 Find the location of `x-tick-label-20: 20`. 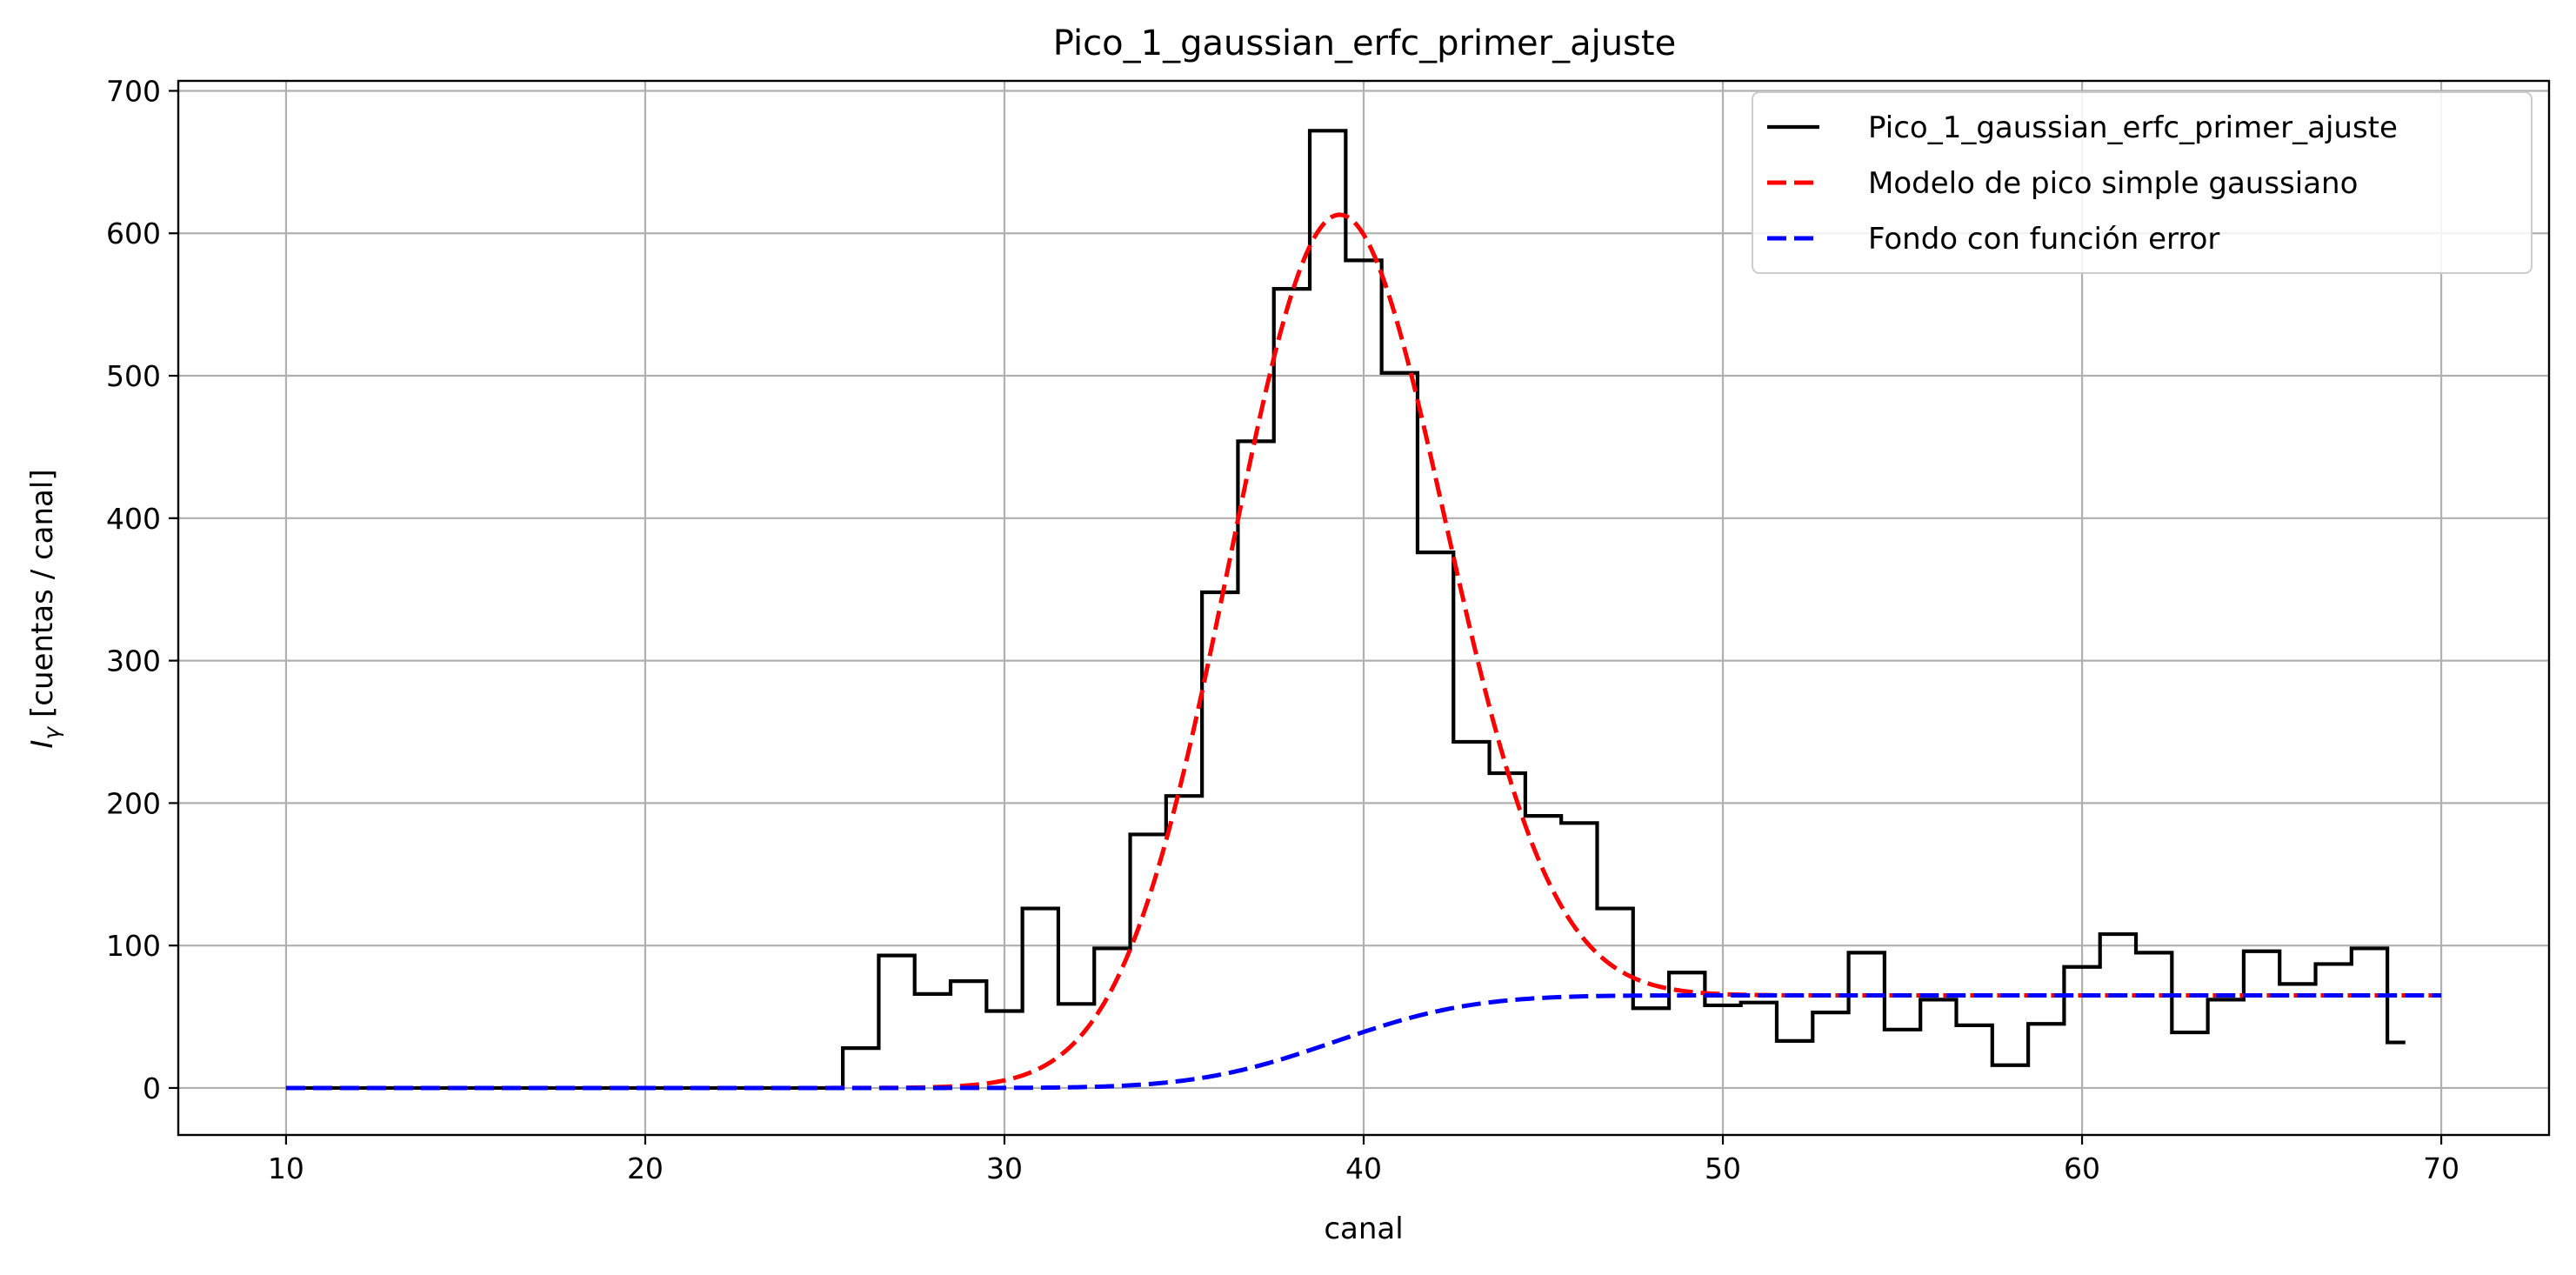

x-tick-label-20: 20 is located at coordinates (645, 1169).